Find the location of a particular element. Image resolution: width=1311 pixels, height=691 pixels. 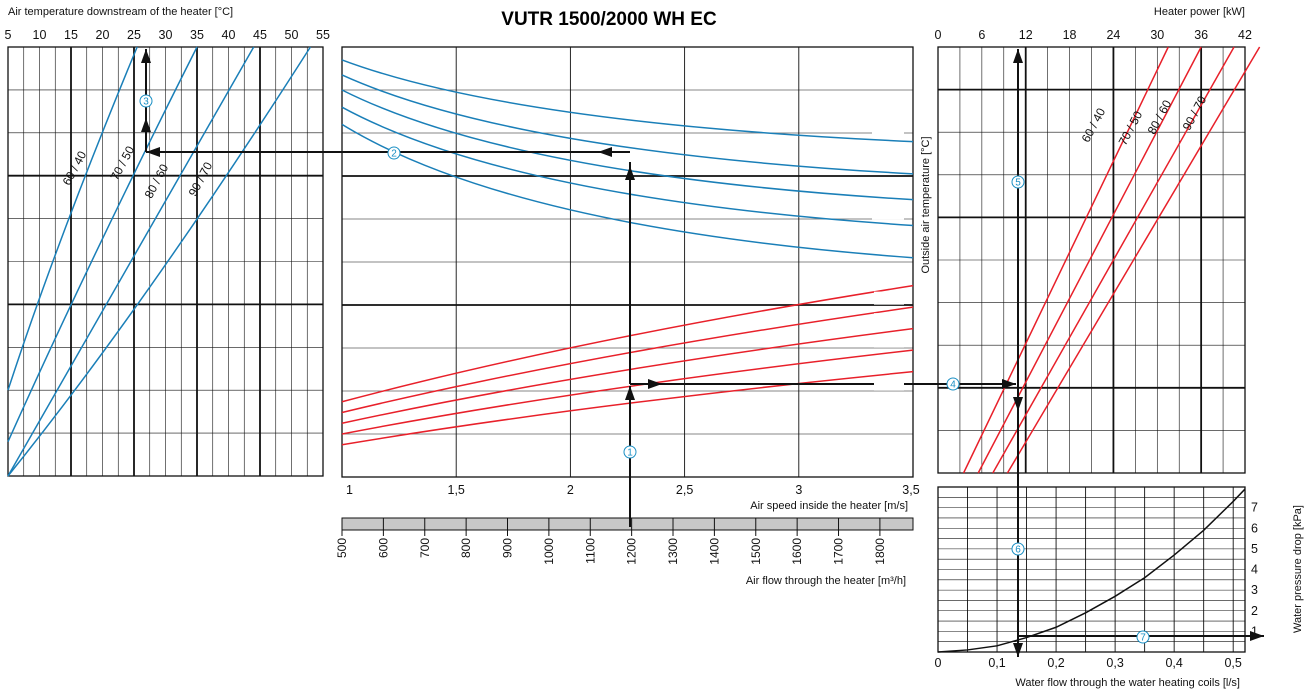

marker-label: 7 is located at coordinates (1143, 638).